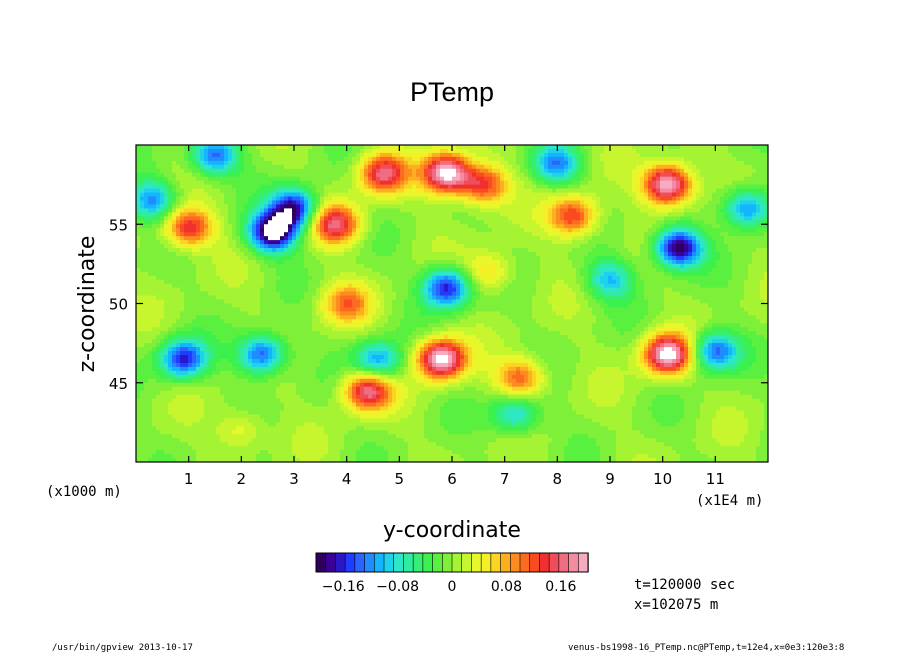  What do you see at coordinates (560, 587) in the screenshot?
I see `colorbar-tick-label: 0.16` at bounding box center [560, 587].